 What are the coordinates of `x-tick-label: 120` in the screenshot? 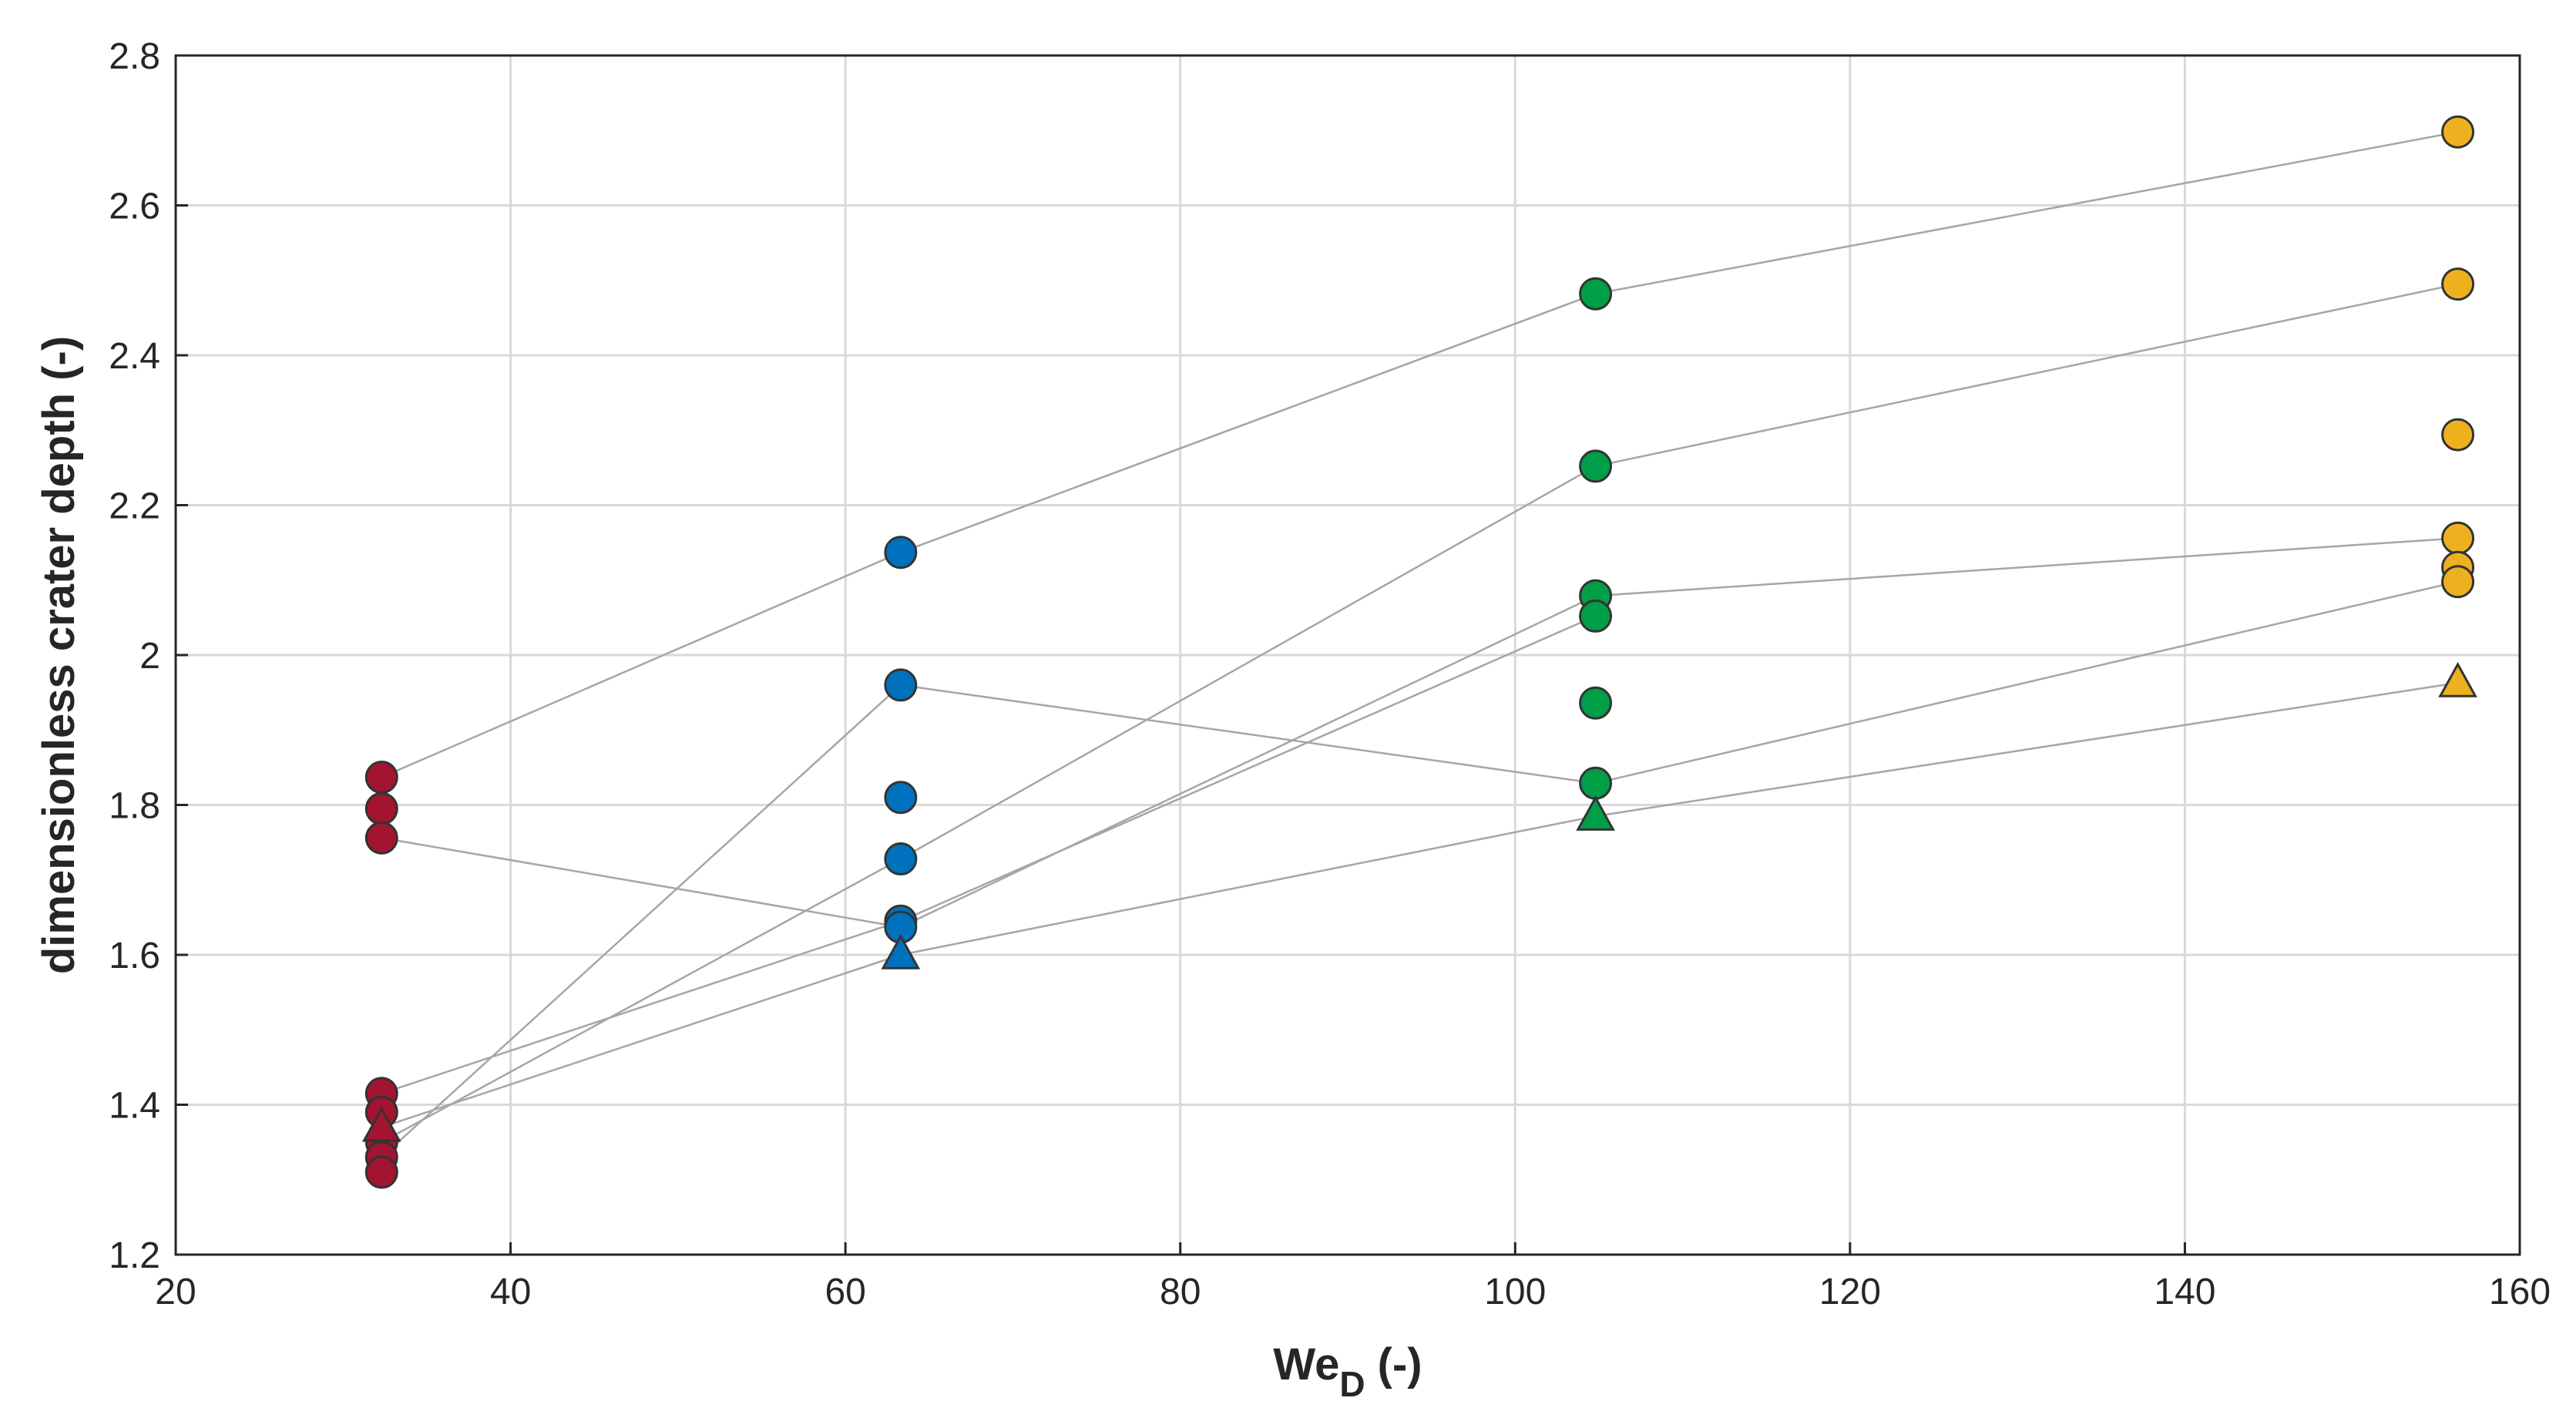 It's located at (1850, 1292).